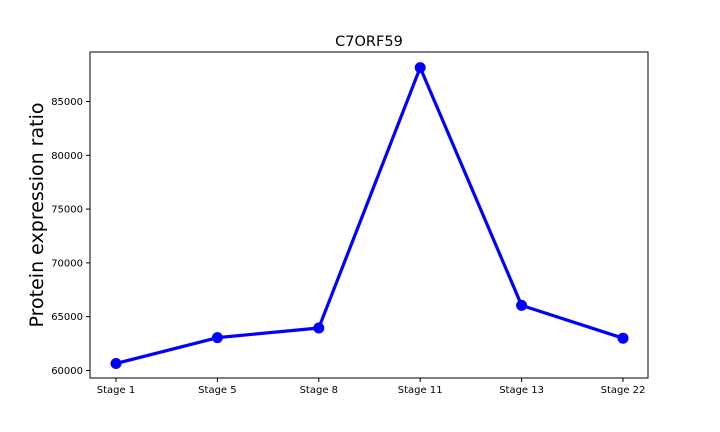 This screenshot has width=720, height=432. Describe the element at coordinates (67, 156) in the screenshot. I see `y-tick-label: 80000` at that location.